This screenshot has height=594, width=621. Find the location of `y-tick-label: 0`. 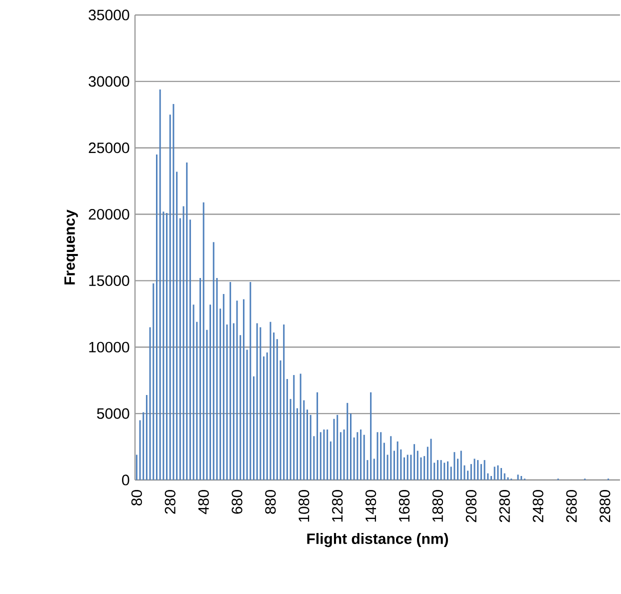

y-tick-label: 0 is located at coordinates (126, 480).